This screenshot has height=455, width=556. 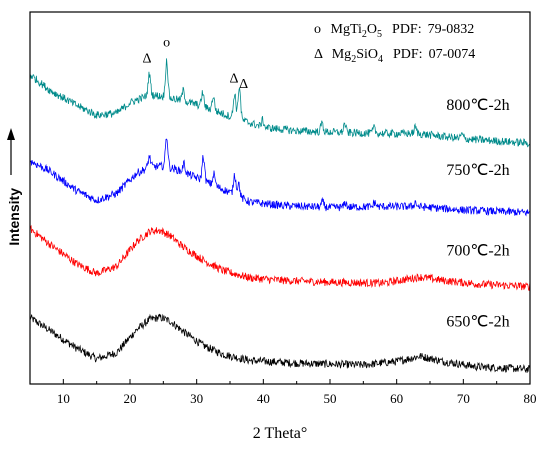 I want to click on peak-markers: ΔoΔ Δ, so click(x=195, y=63).